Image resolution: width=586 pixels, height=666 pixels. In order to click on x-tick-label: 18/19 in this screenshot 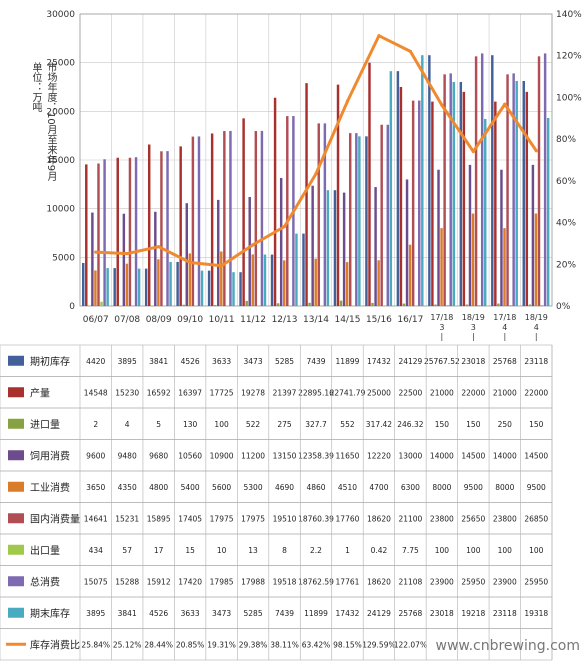, I will do `click(536, 317)`.